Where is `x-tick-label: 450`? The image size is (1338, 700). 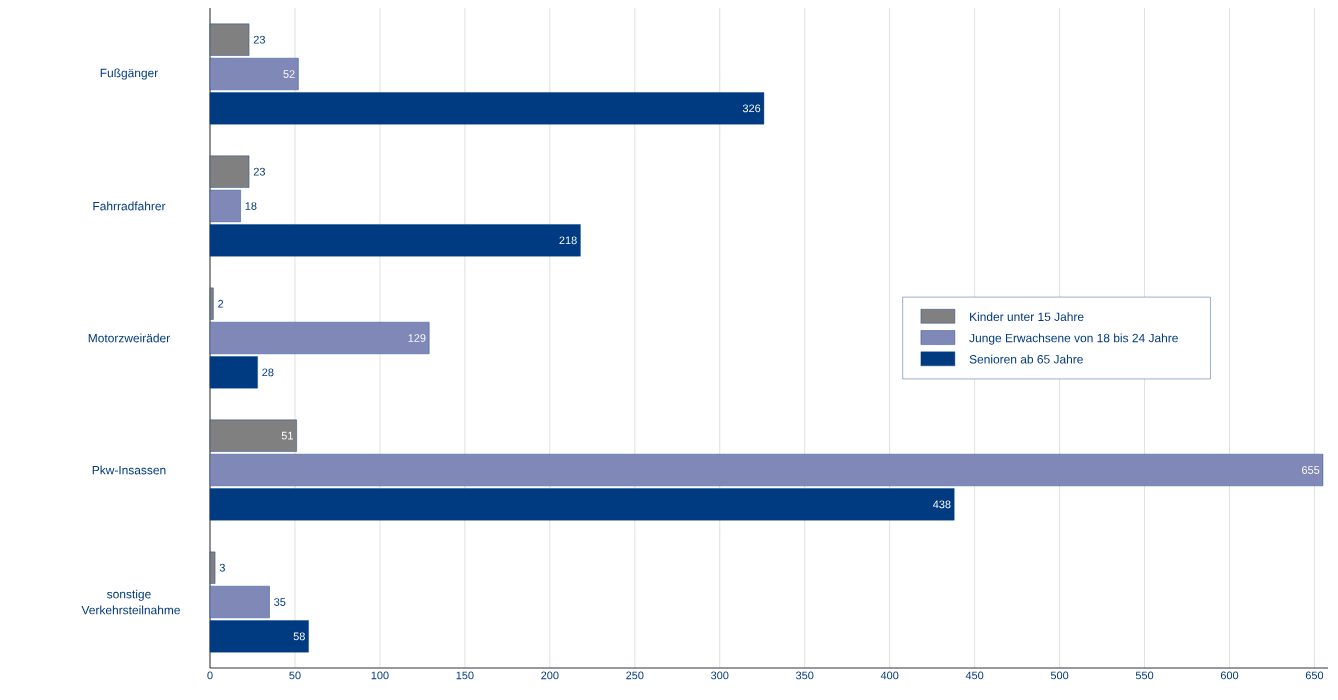 x-tick-label: 450 is located at coordinates (974, 675).